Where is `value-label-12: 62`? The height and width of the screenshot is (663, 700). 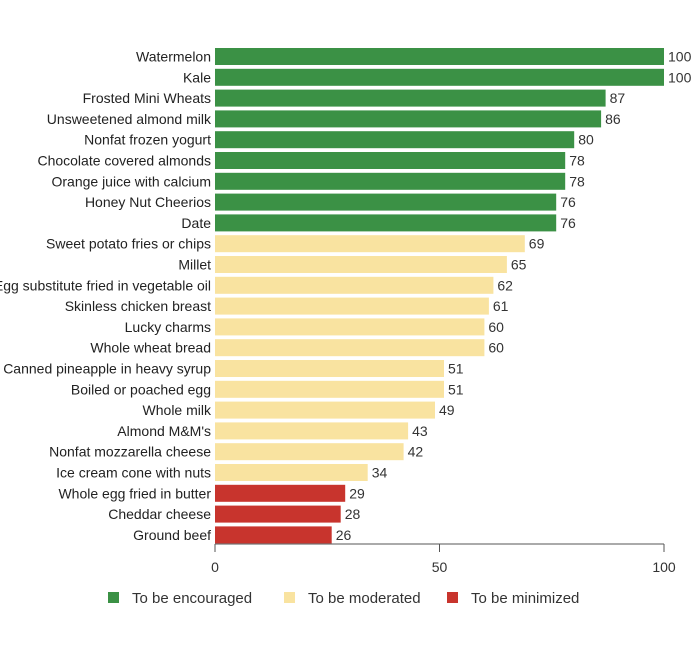 value-label-12: 62 is located at coordinates (505, 285).